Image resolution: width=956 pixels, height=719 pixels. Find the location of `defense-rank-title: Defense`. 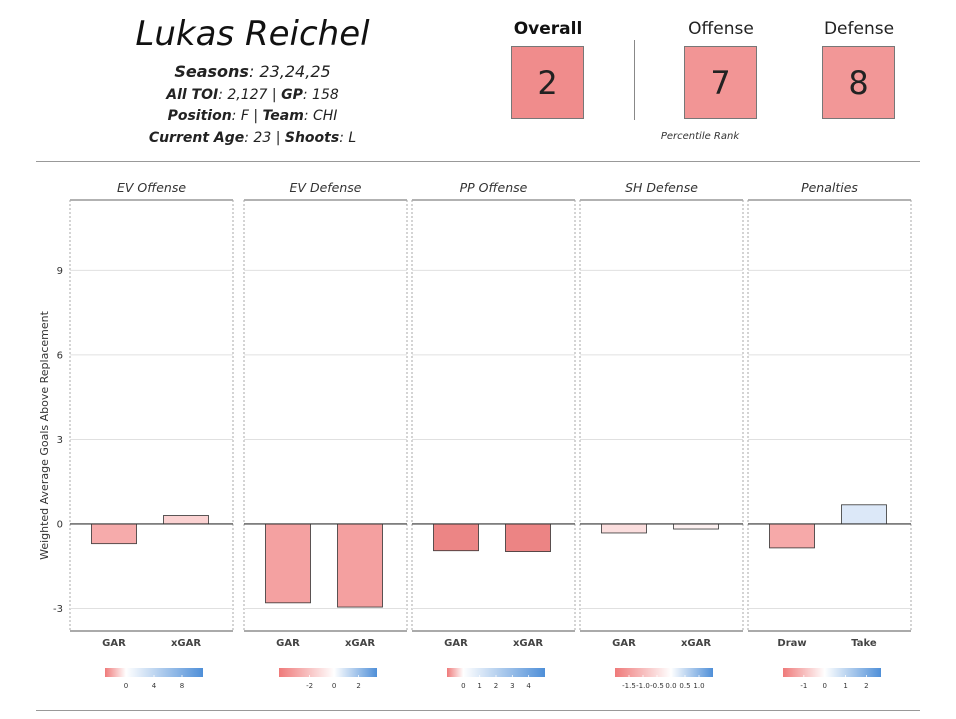

defense-rank-title: Defense is located at coordinates (859, 29).